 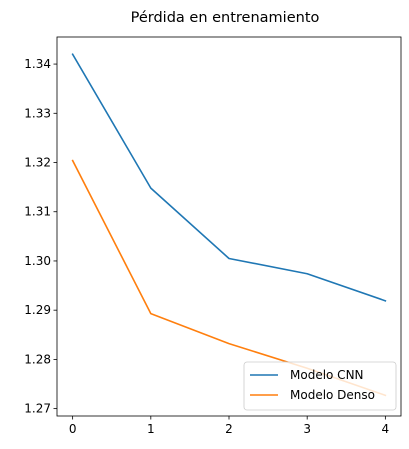 I want to click on legend: Modelo CNN Modelo Denso, so click(x=320, y=386).